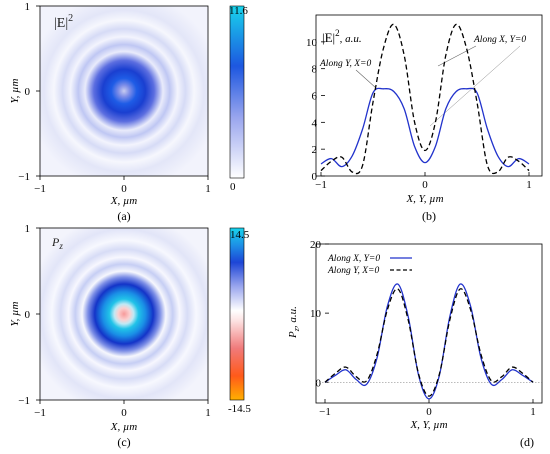 Image resolution: width=550 pixels, height=454 pixels. I want to click on colorbar-a, so click(237, 92).